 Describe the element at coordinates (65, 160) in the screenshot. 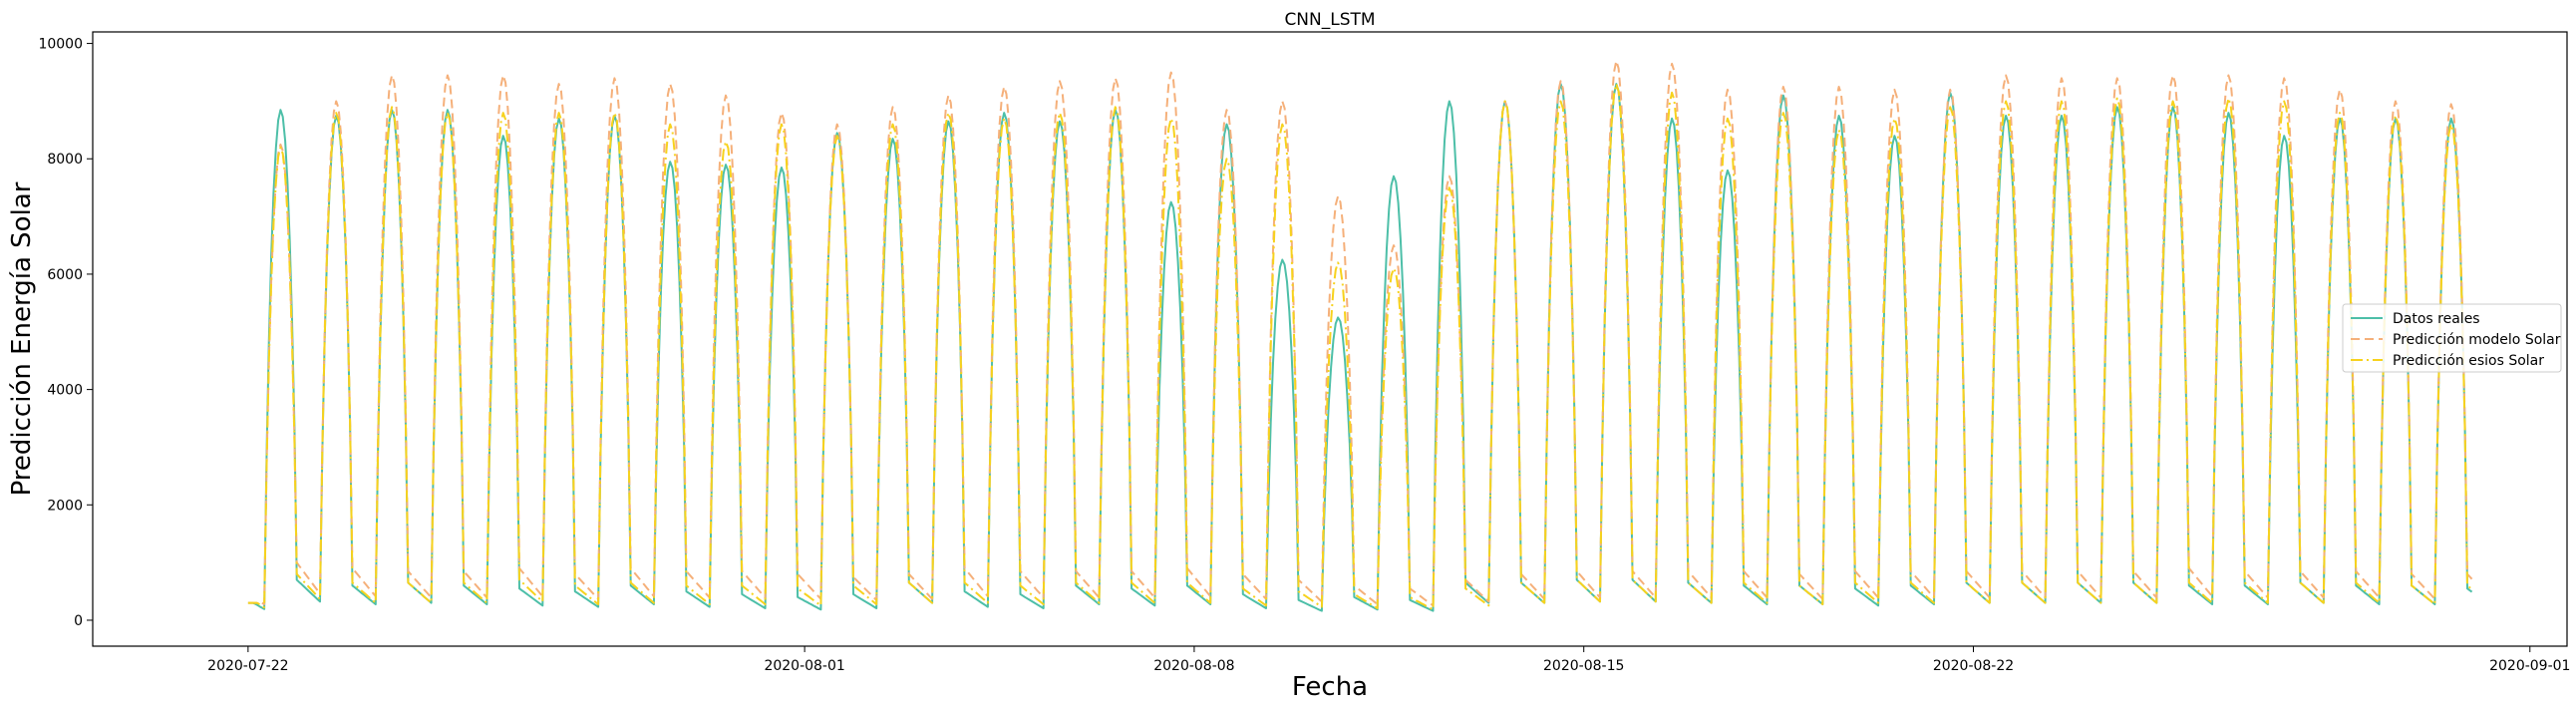

I see `y-tick-label: 8000` at that location.